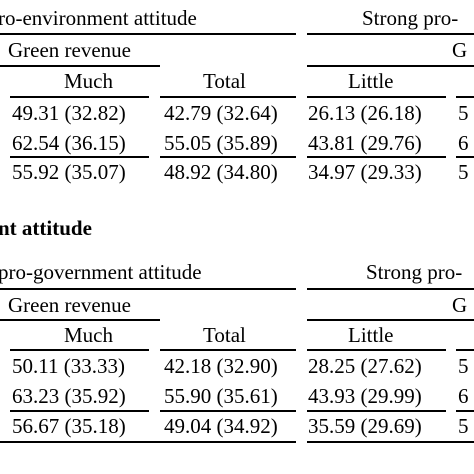  Describe the element at coordinates (365, 143) in the screenshot. I see `cell-little: 43.81 (29.76)` at that location.